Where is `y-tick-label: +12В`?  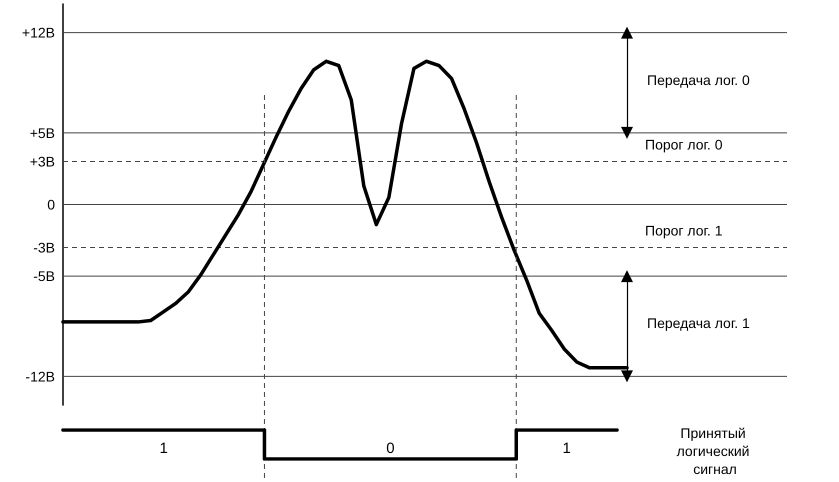
y-tick-label: +12В is located at coordinates (38, 32).